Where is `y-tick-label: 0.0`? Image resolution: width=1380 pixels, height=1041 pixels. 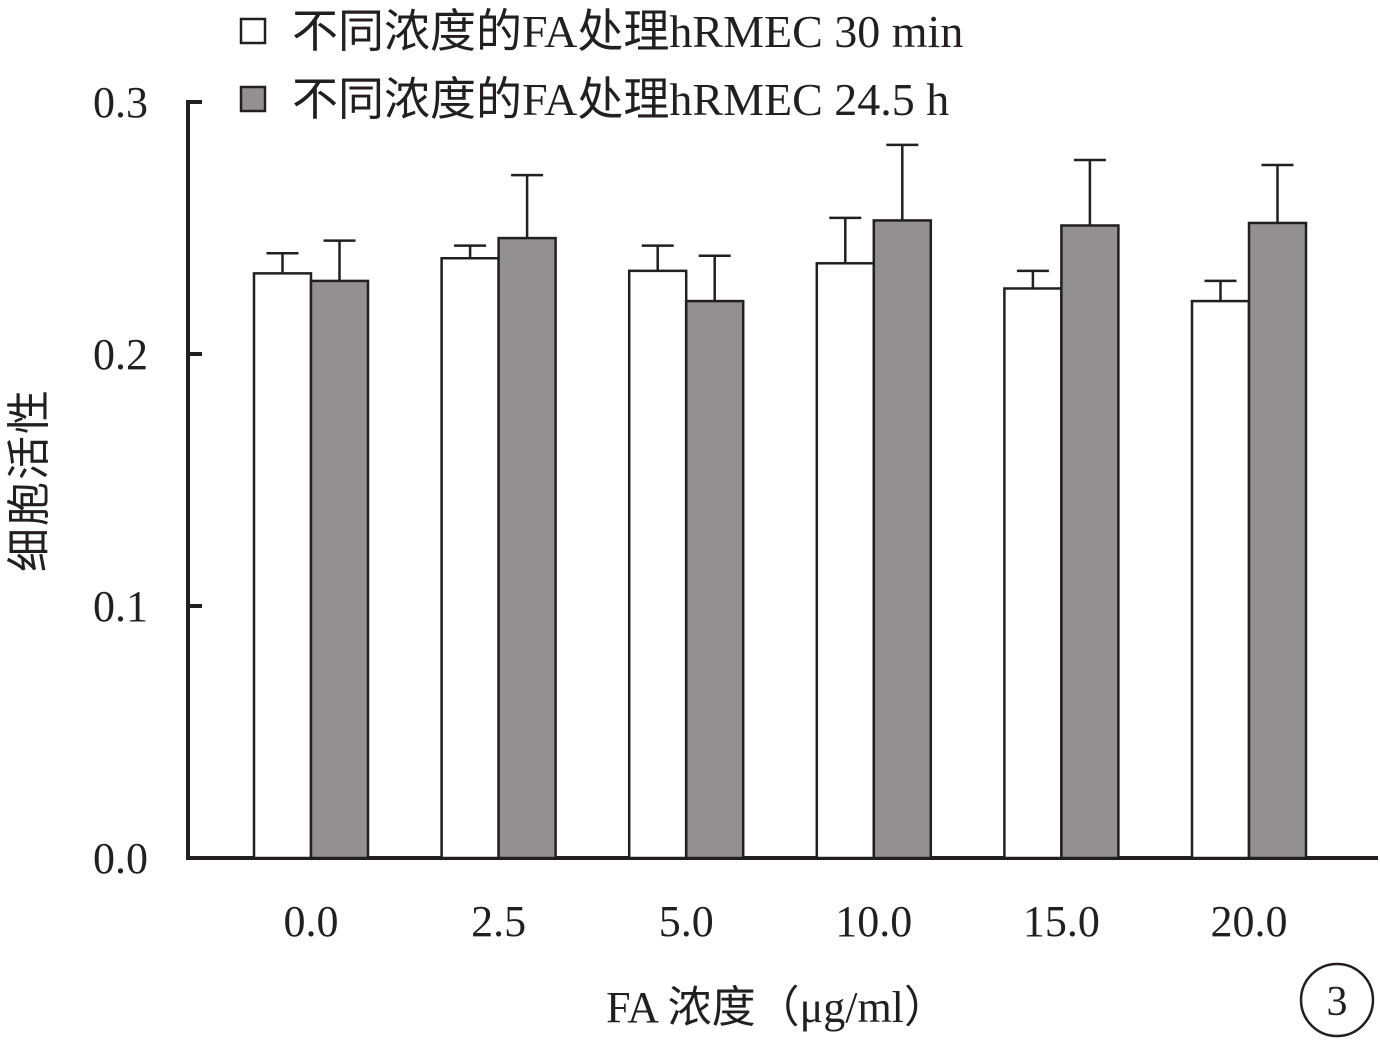 y-tick-label: 0.0 is located at coordinates (120, 858).